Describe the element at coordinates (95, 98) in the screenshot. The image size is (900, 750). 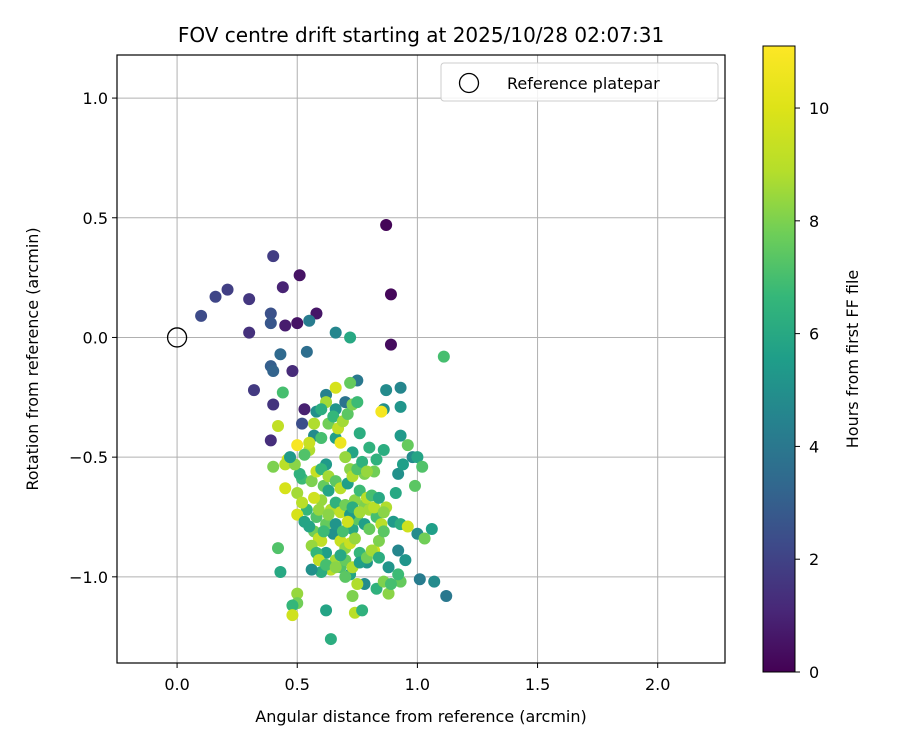
I see `y-tick-label: 1.0` at that location.